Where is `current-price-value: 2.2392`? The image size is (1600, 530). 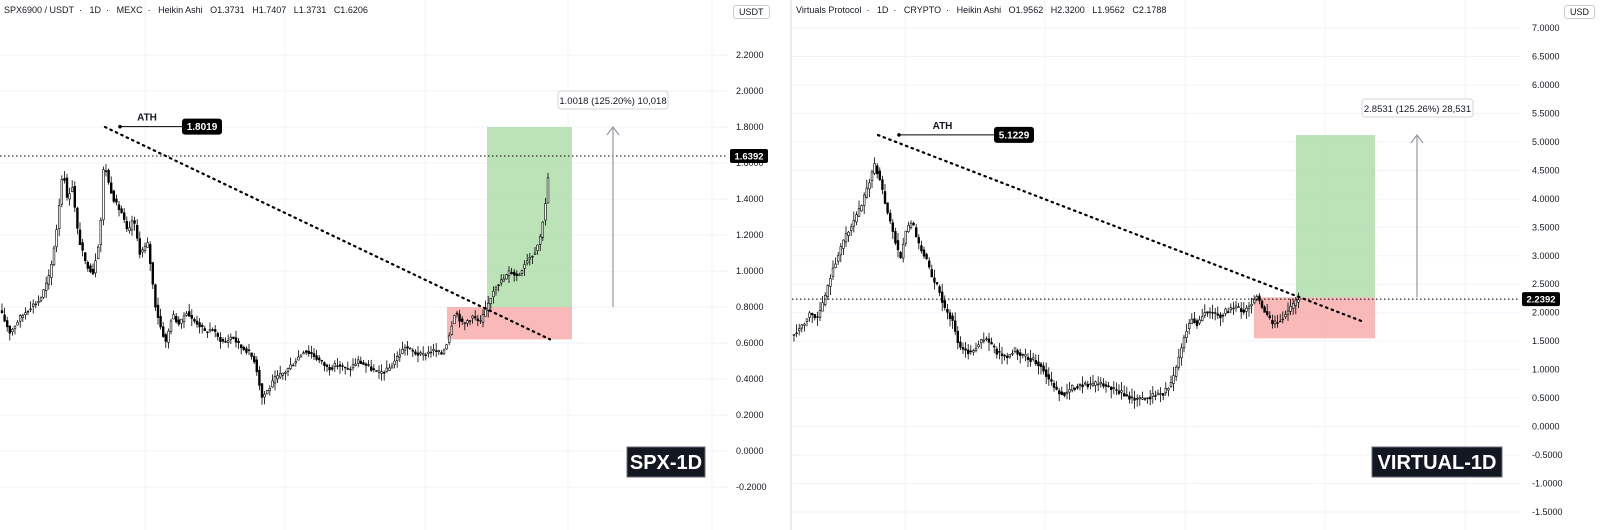
current-price-value: 2.2392 is located at coordinates (1540, 300).